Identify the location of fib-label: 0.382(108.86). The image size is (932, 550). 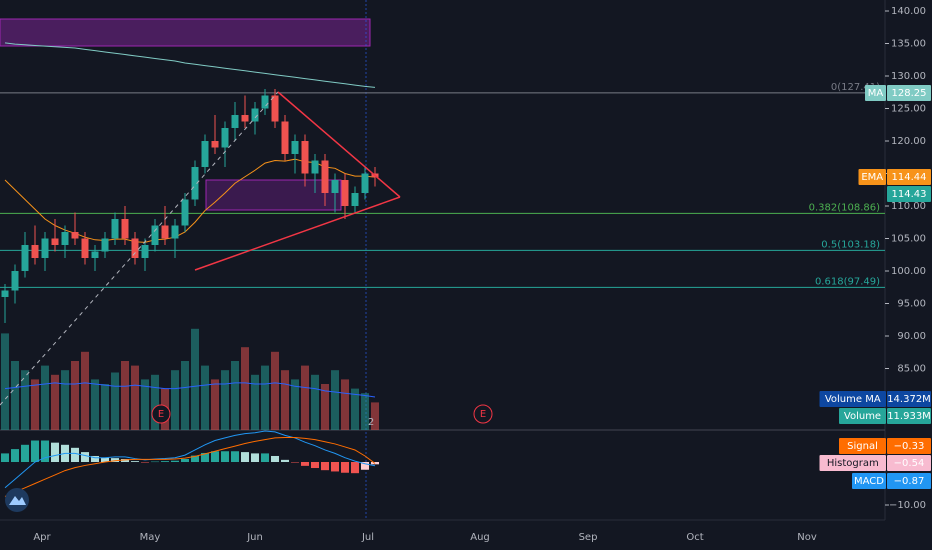
(845, 207).